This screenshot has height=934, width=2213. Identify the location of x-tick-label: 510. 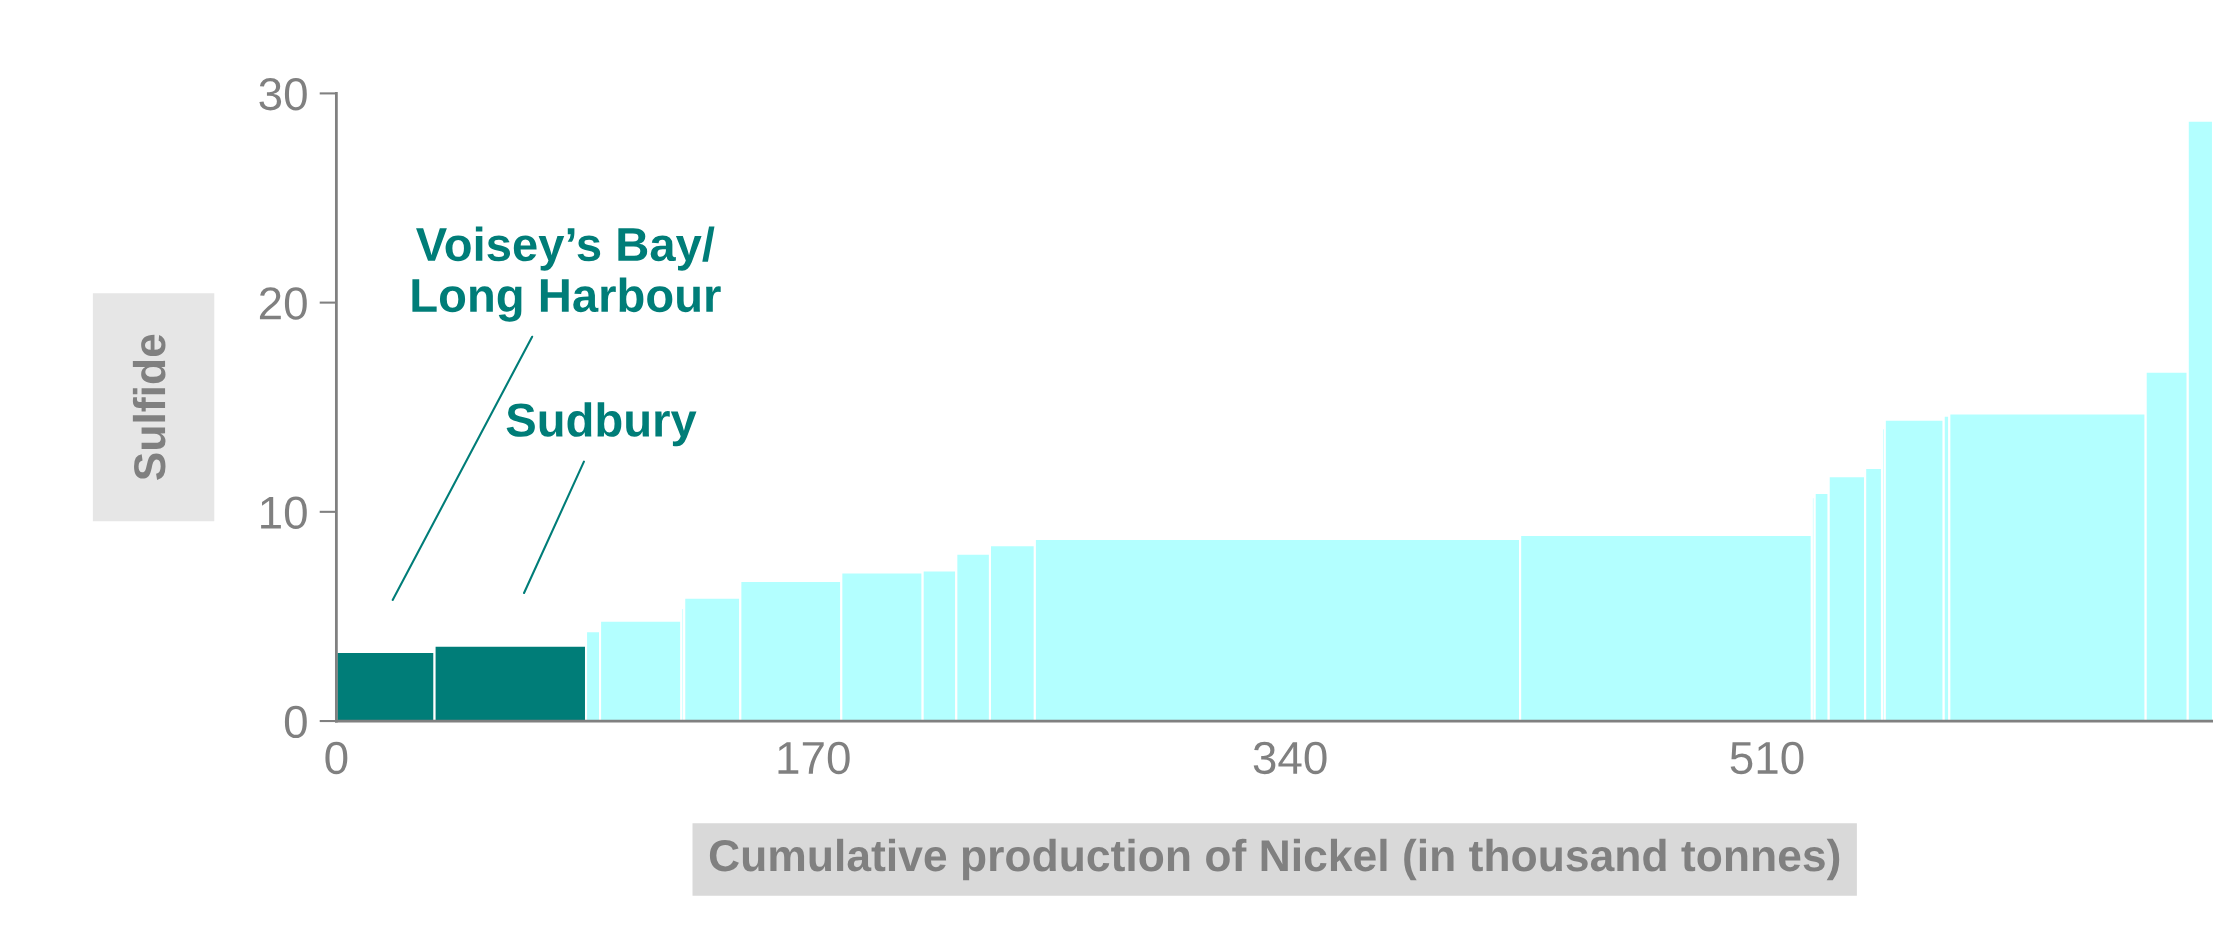
(1767, 758).